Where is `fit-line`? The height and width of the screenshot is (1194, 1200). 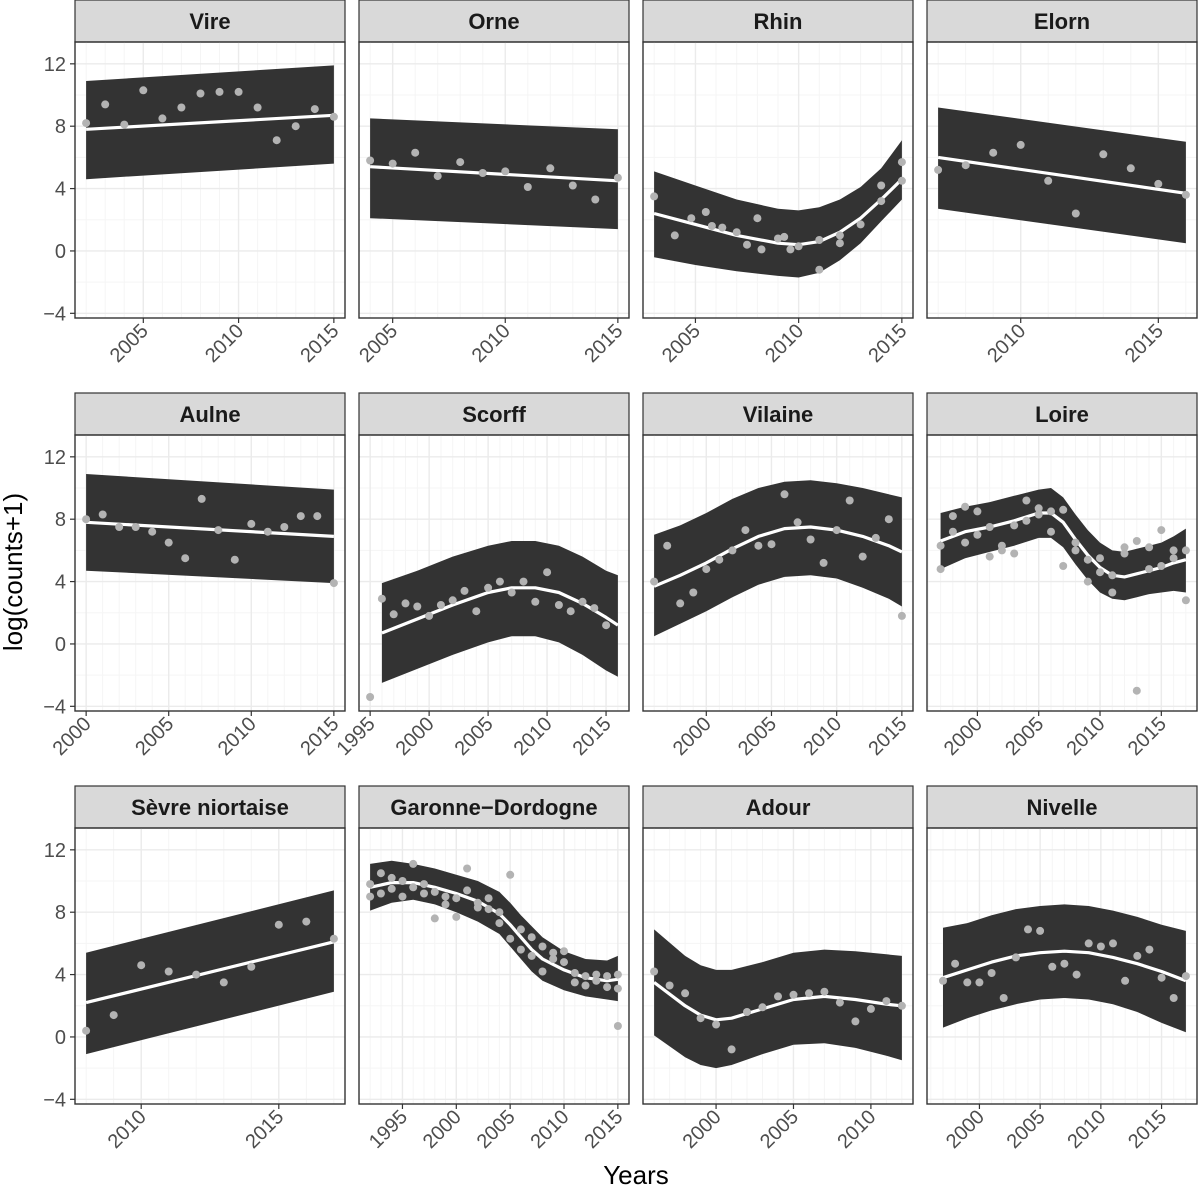 fit-line is located at coordinates (1064, 966).